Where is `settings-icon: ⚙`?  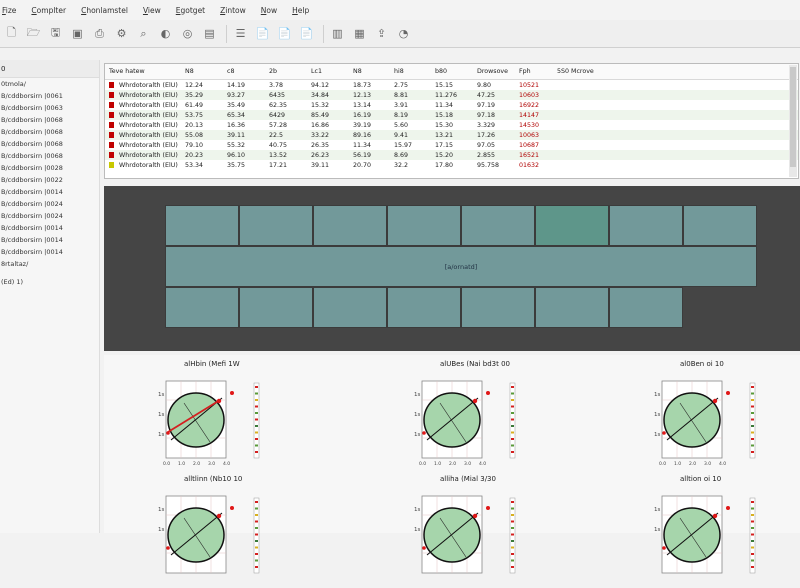 settings-icon: ⚙ is located at coordinates (121, 33).